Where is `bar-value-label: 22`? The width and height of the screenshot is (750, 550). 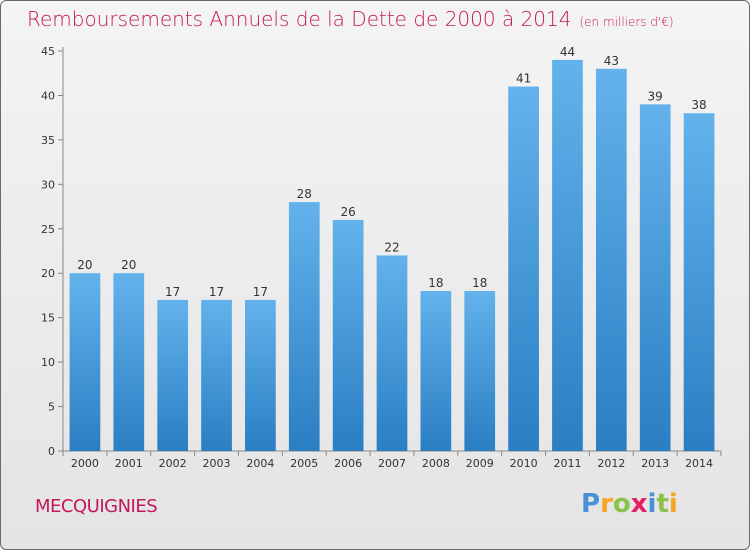
bar-value-label: 22 is located at coordinates (391, 247).